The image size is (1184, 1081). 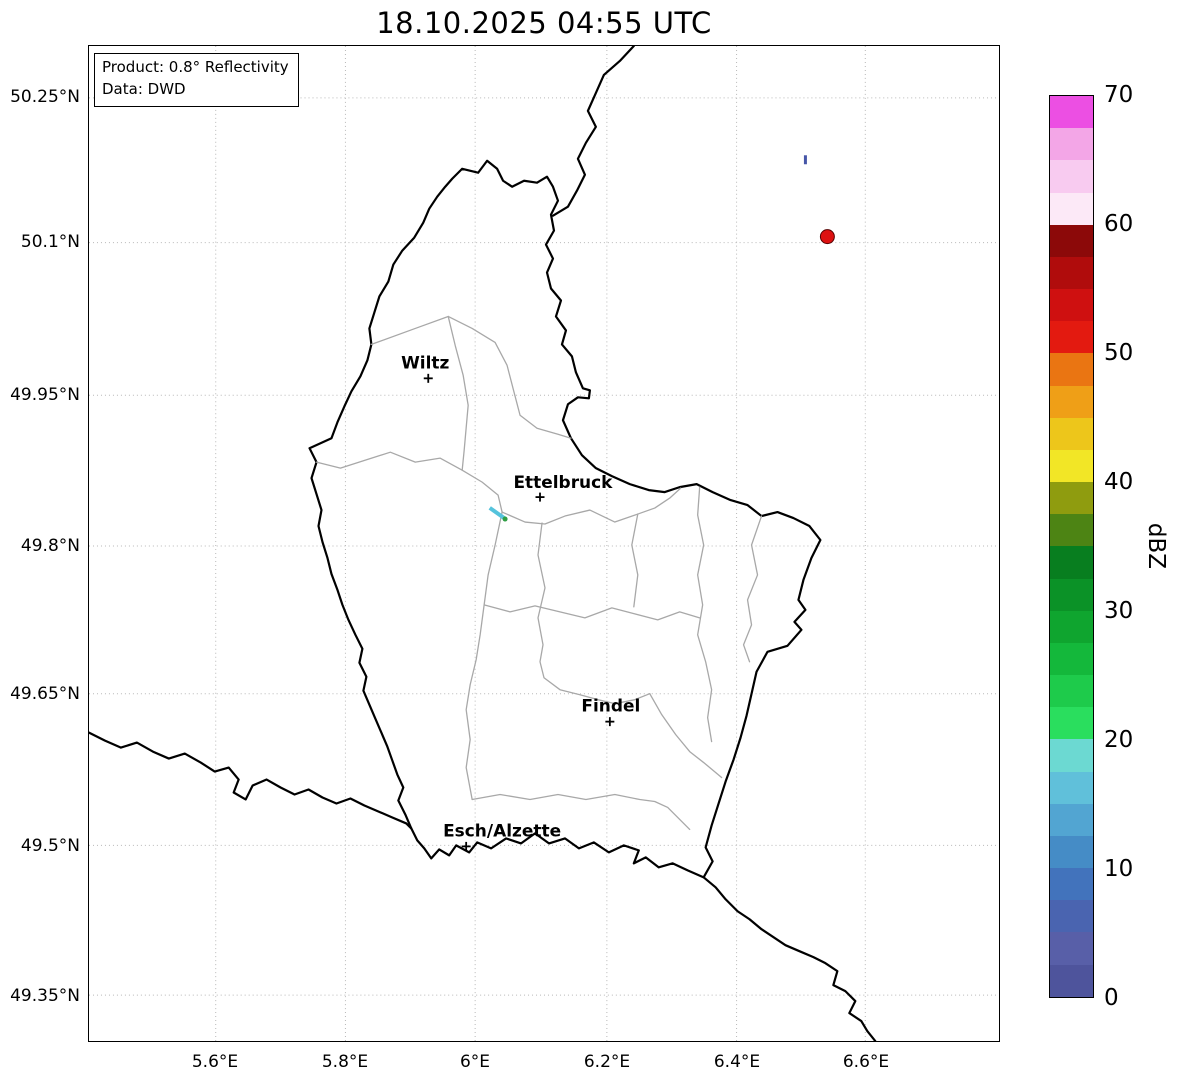 What do you see at coordinates (1119, 224) in the screenshot?
I see `colorbar-tick-label: 60` at bounding box center [1119, 224].